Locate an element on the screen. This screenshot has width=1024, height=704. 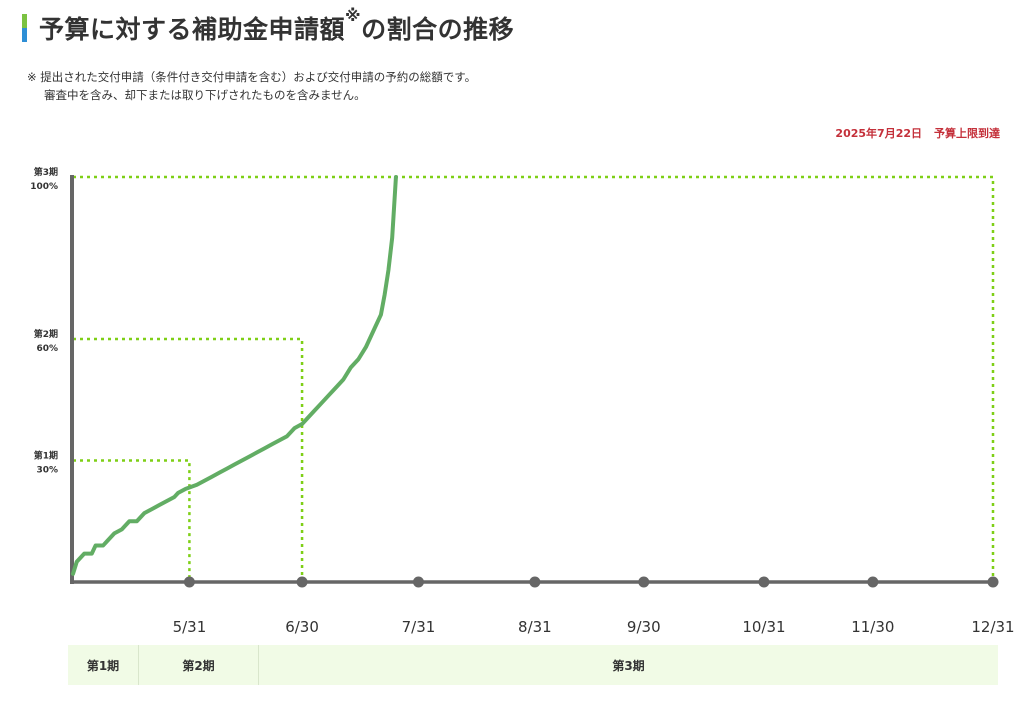
page-title: 予算に対する補助金申請額※の割合の推移 is located at coordinates (268, 26).